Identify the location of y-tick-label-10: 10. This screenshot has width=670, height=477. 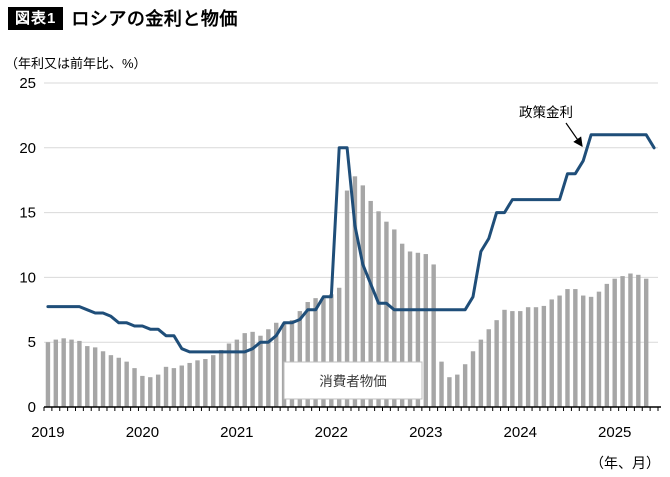
(27, 277).